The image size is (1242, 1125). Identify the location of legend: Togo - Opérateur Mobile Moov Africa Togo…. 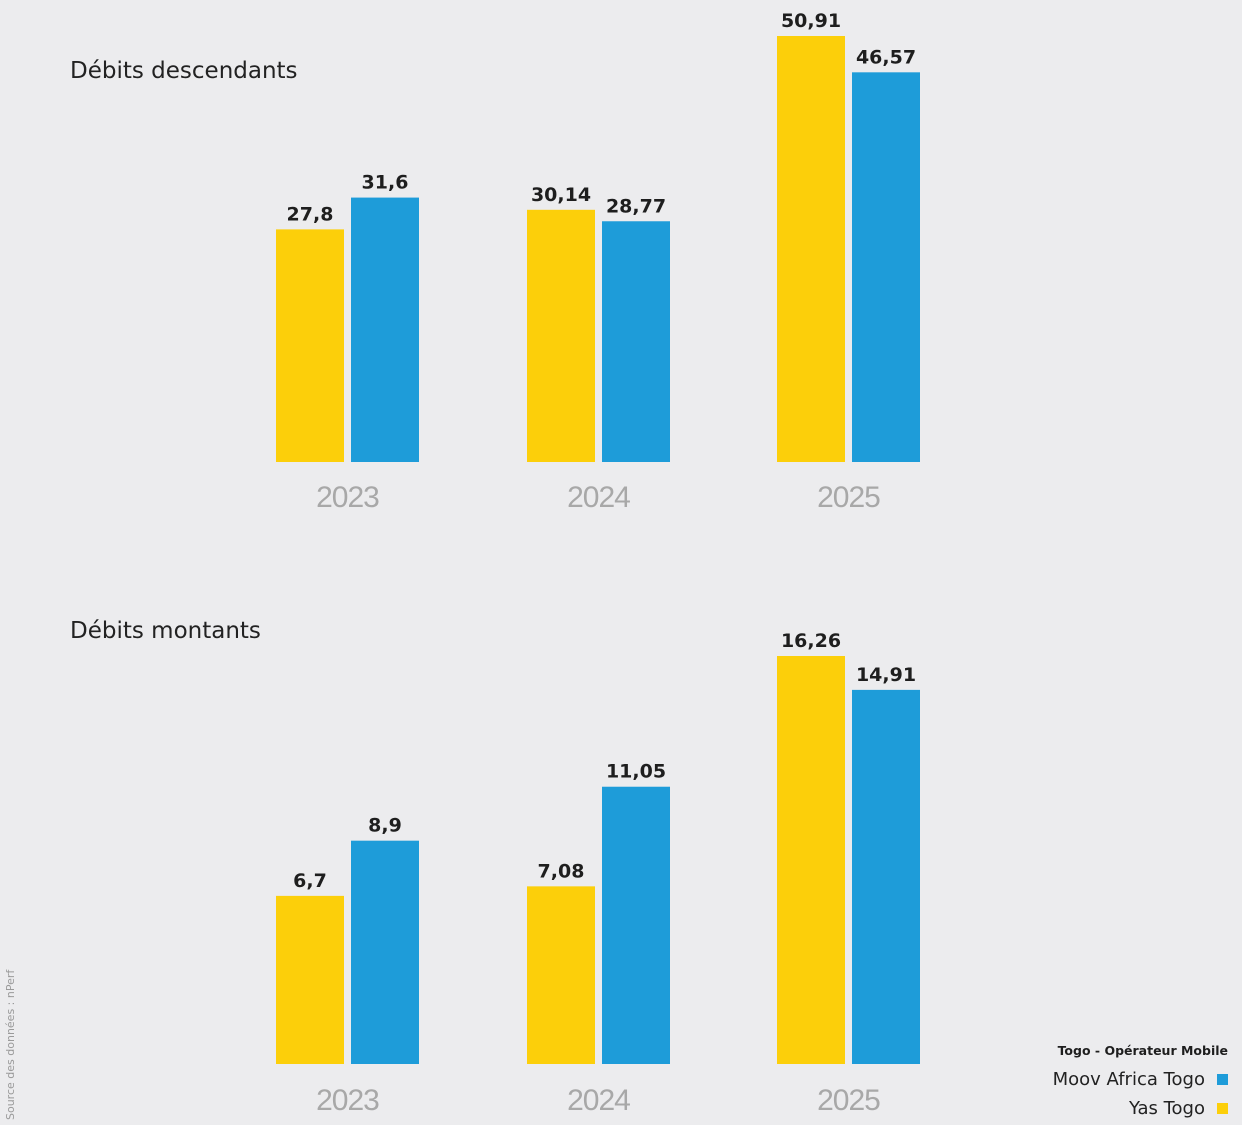
(1140, 1083).